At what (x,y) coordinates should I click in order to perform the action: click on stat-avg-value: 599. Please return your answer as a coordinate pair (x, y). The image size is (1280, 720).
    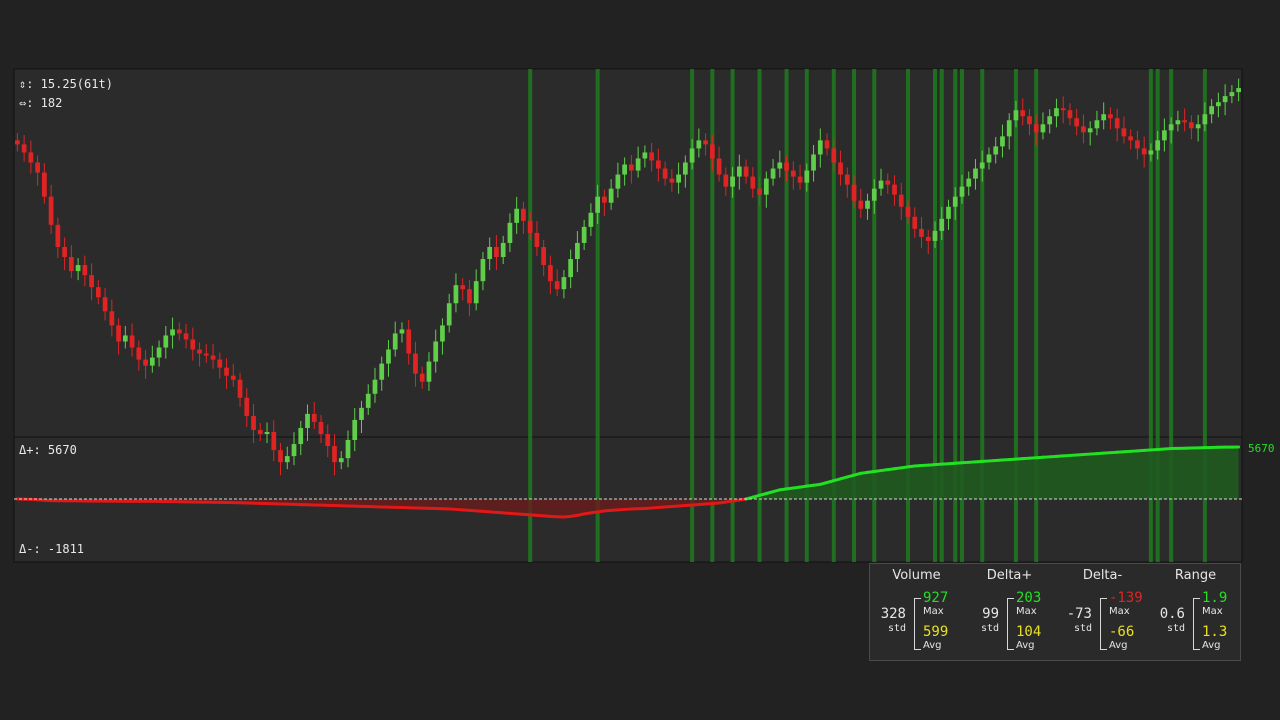
    Looking at the image, I should click on (936, 632).